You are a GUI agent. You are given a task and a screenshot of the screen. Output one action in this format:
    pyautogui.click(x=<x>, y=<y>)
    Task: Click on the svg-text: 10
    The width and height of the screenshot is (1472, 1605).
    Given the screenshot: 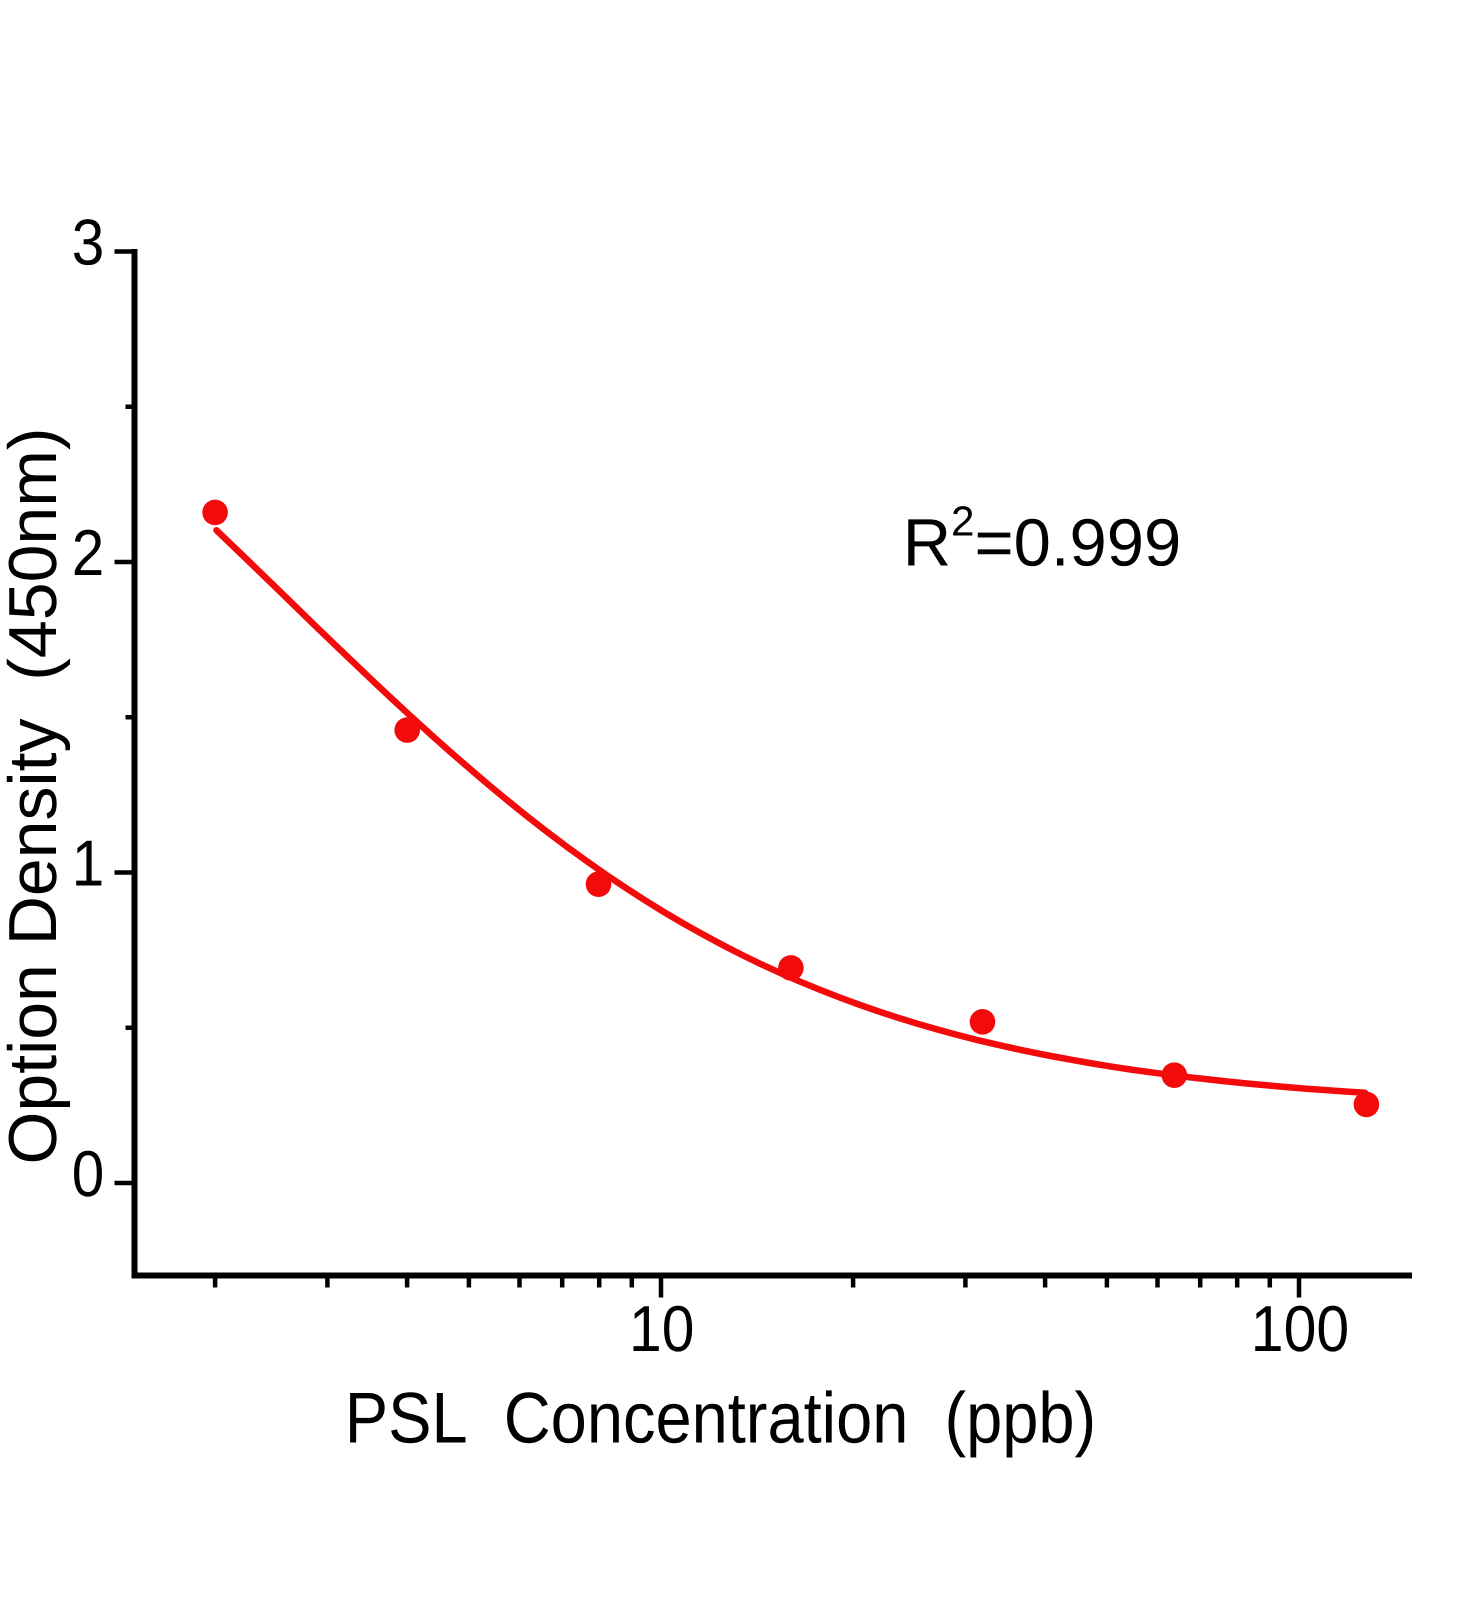 What is the action you would take?
    pyautogui.click(x=661, y=1328)
    